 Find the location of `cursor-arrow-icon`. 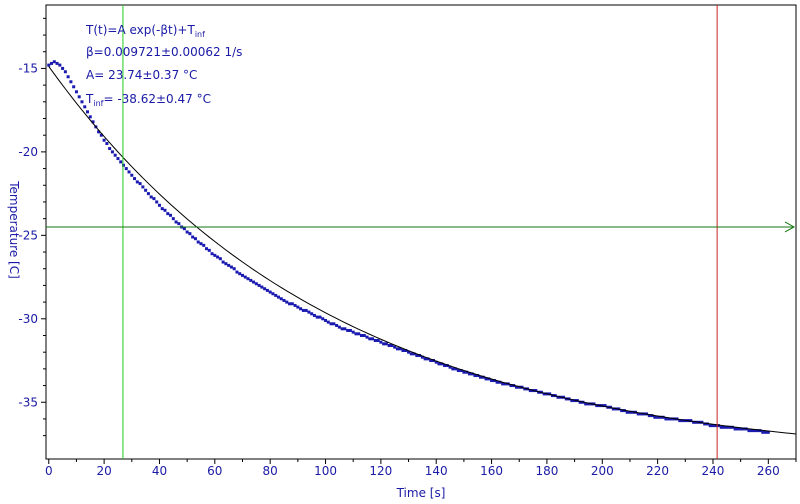

cursor-arrow-icon is located at coordinates (790, 227).